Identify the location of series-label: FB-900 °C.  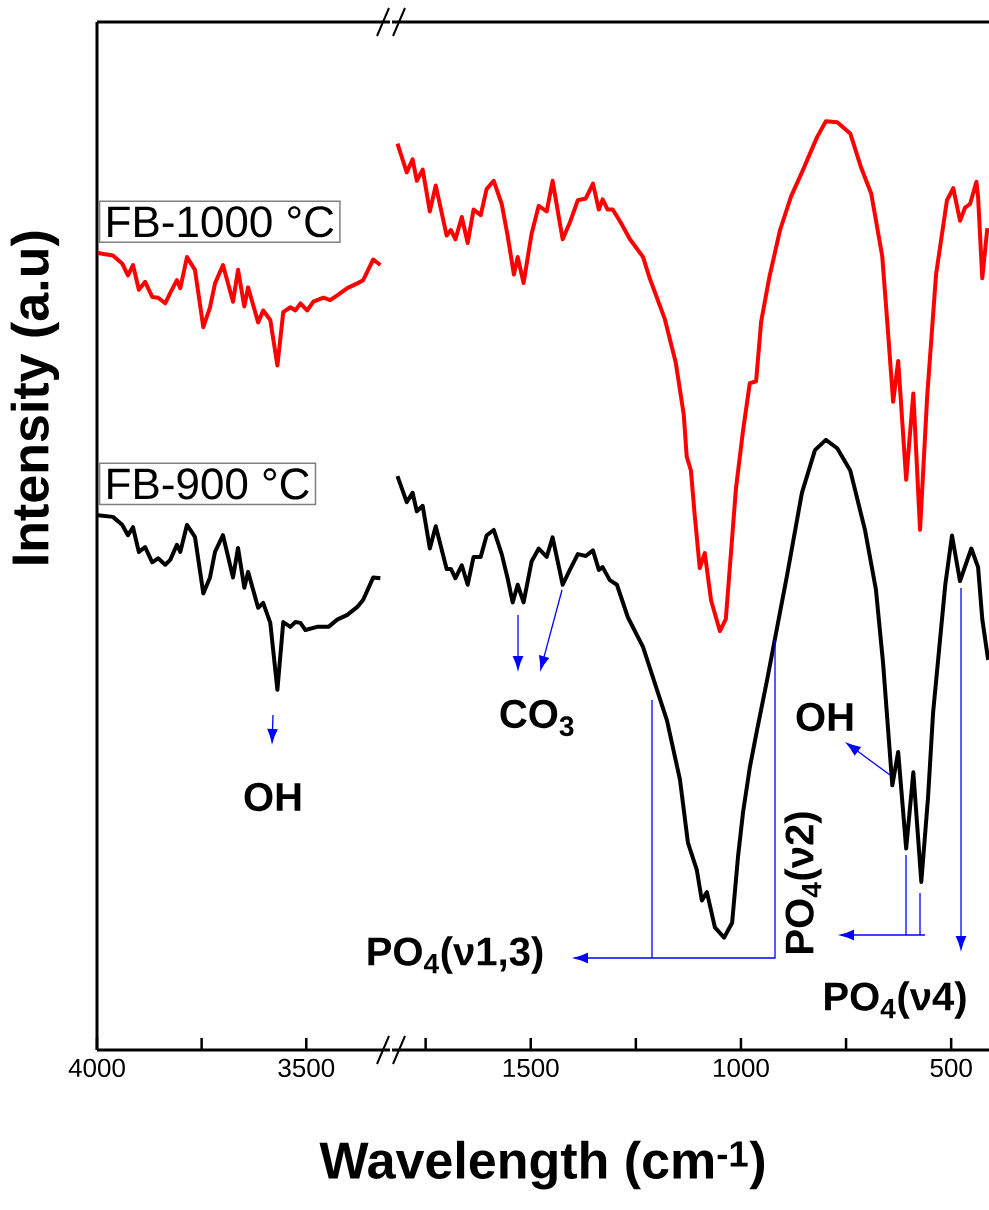
(208, 484).